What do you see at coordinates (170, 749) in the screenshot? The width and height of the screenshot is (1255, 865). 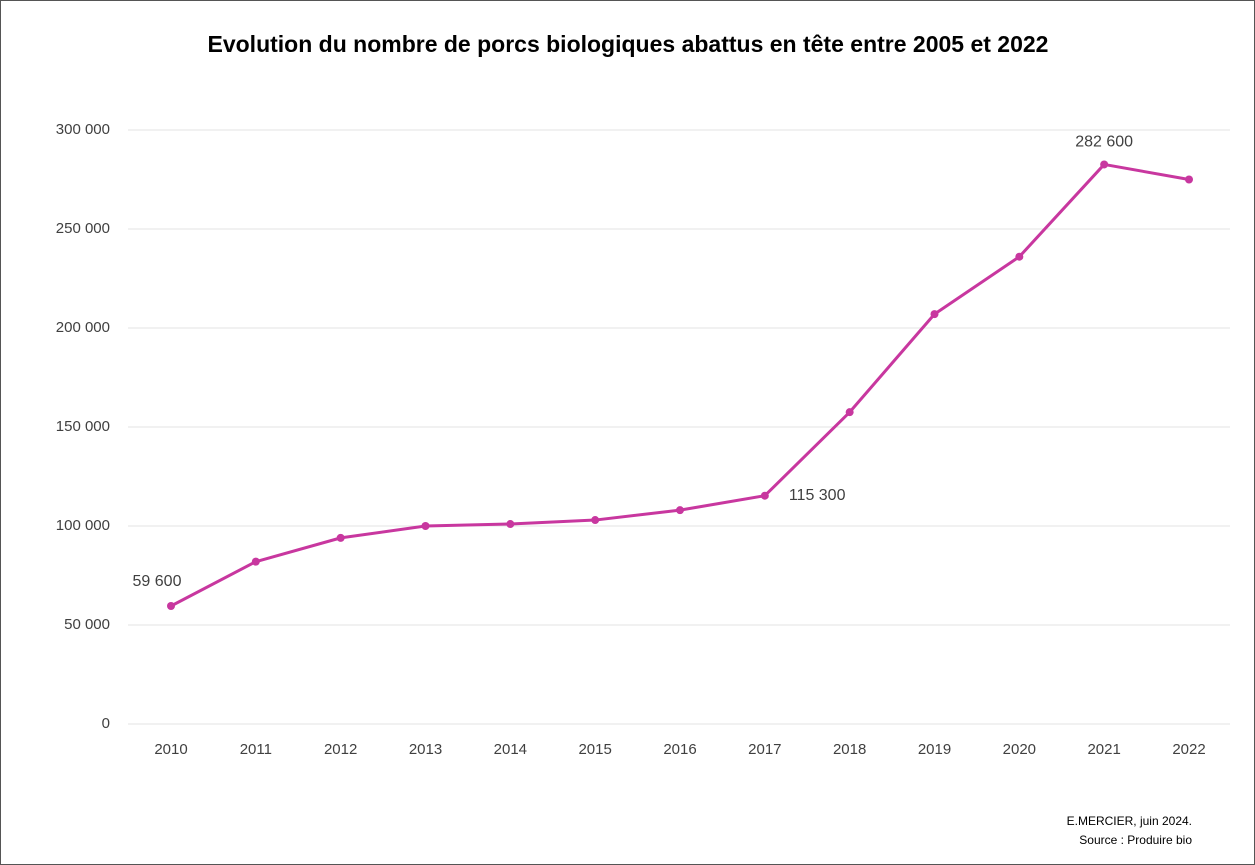 I see `x-tick-label: 2010` at bounding box center [170, 749].